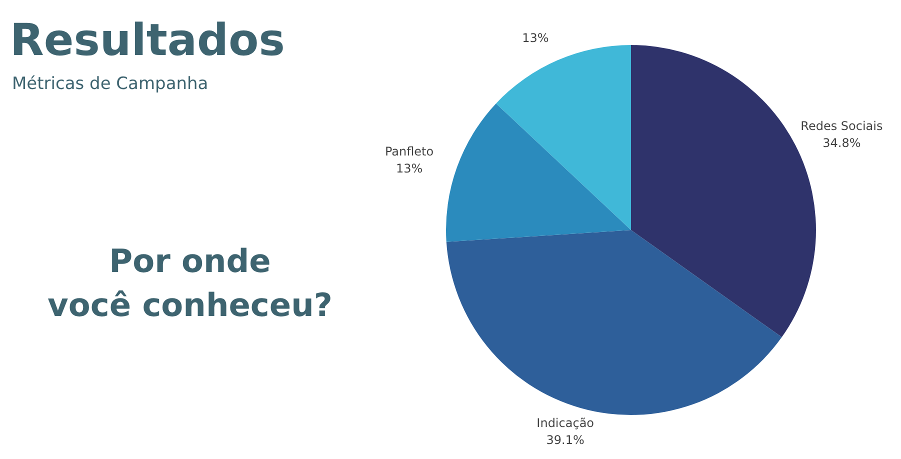 This screenshot has width=901, height=459. I want to click on data-label: 39.1%, so click(565, 440).